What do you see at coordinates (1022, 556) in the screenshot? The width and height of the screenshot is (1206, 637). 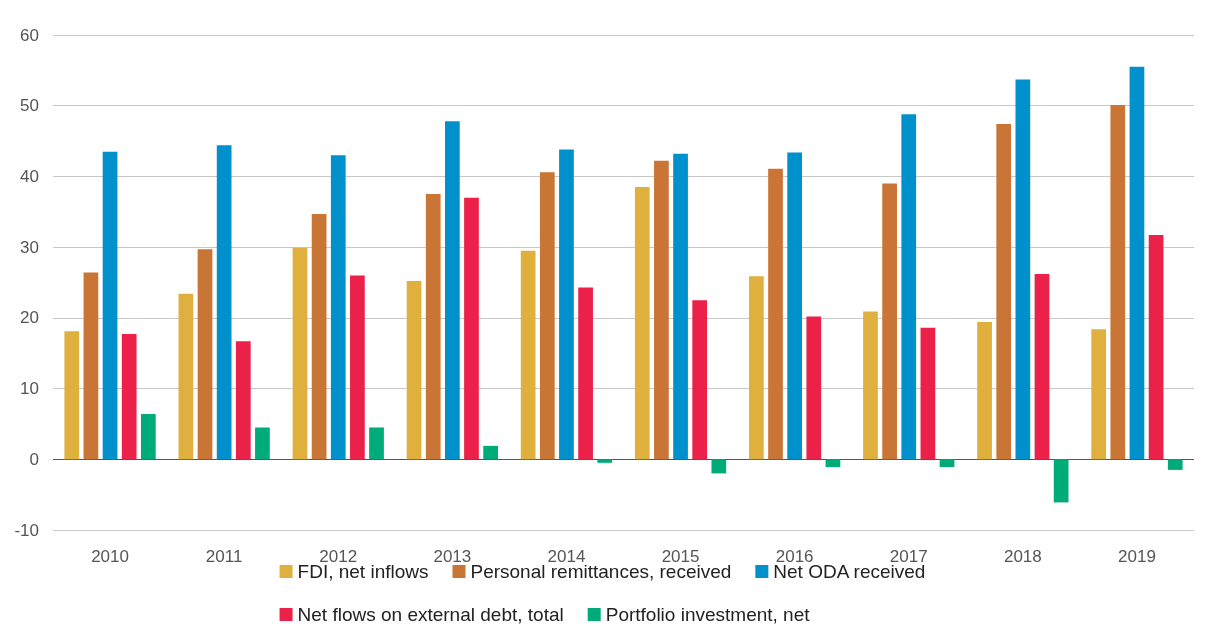 I see `x-tick-label: 2018` at bounding box center [1022, 556].